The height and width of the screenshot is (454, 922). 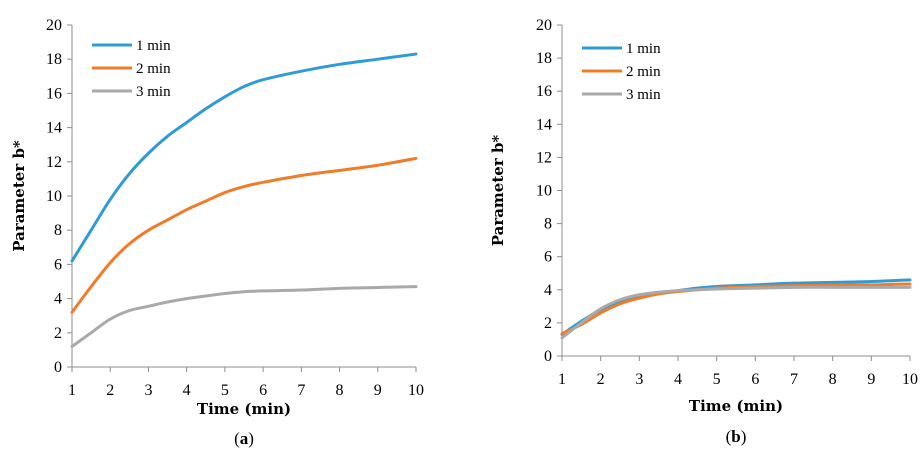 I want to click on panel-caption: (b), so click(x=736, y=436).